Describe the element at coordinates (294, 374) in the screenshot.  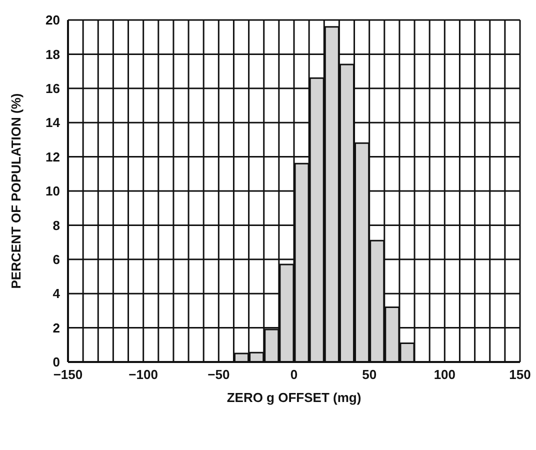
I see `x-tick-label: 0` at that location.